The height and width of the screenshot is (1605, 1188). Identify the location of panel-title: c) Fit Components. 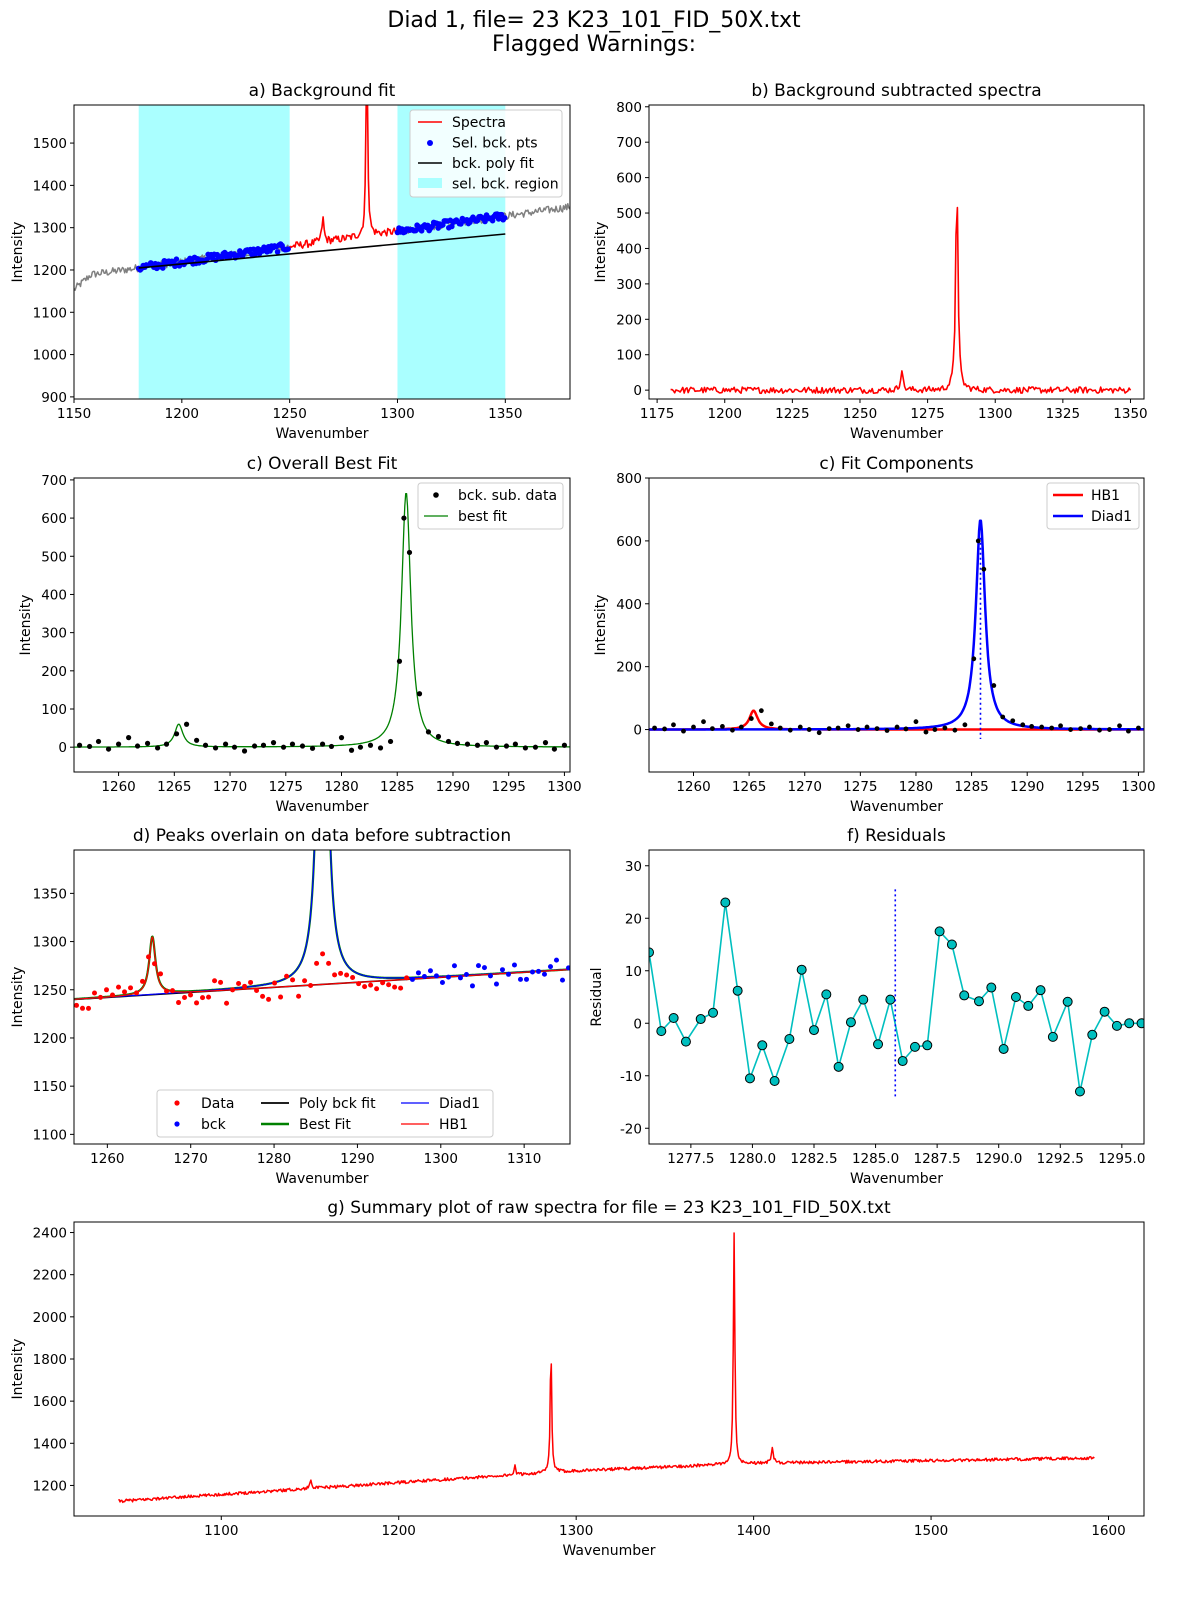
(896, 464).